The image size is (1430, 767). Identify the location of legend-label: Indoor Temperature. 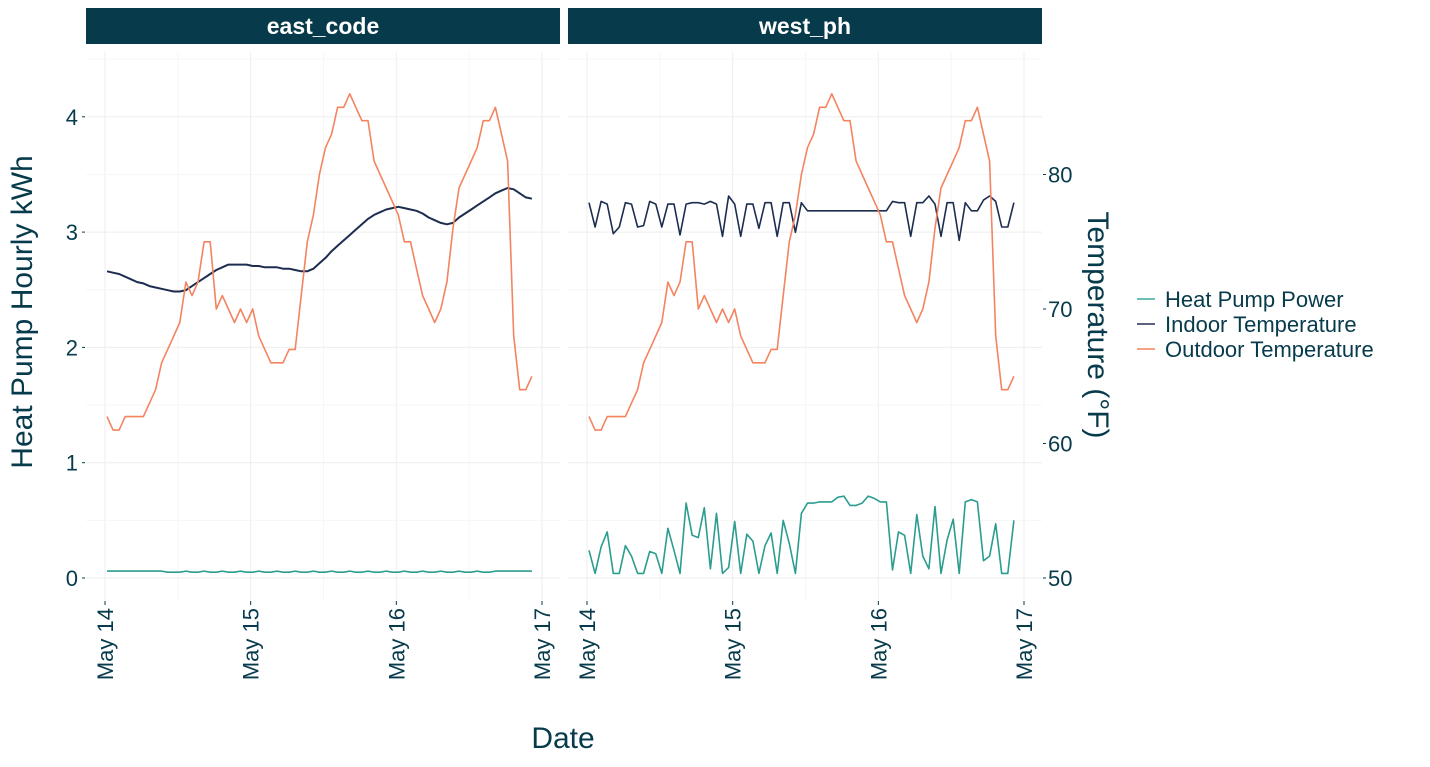
(1261, 324).